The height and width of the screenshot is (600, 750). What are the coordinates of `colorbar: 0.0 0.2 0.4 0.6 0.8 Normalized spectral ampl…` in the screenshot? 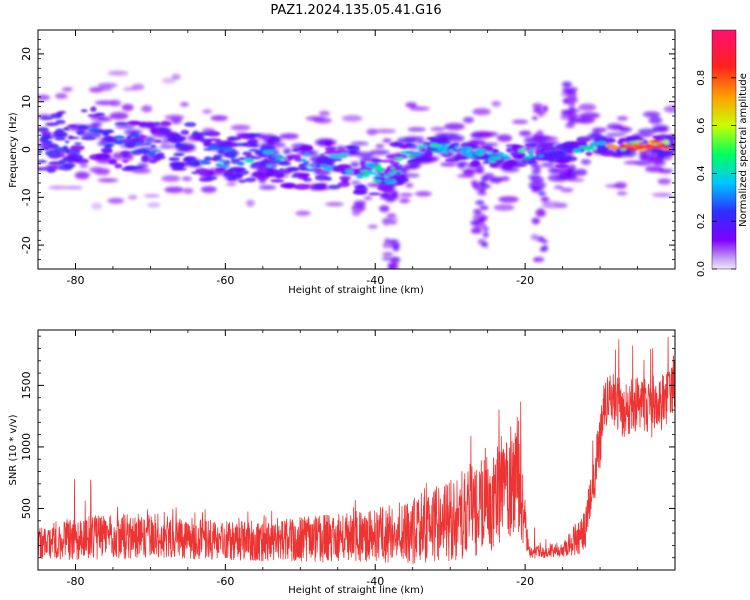 It's located at (722, 153).